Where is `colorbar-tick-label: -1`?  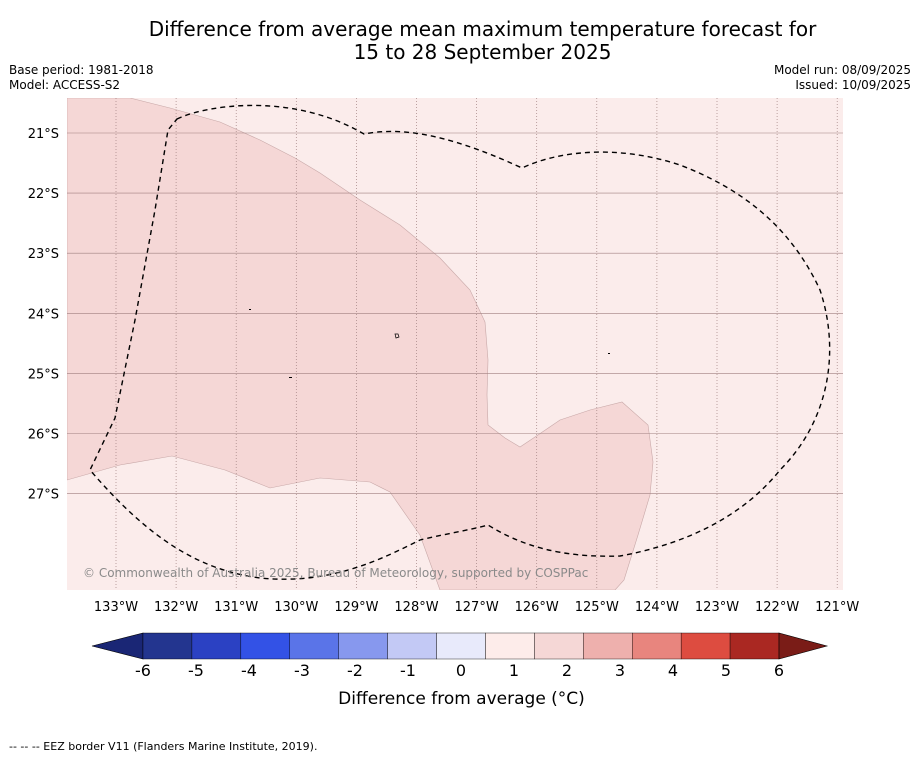 colorbar-tick-label: -1 is located at coordinates (408, 670).